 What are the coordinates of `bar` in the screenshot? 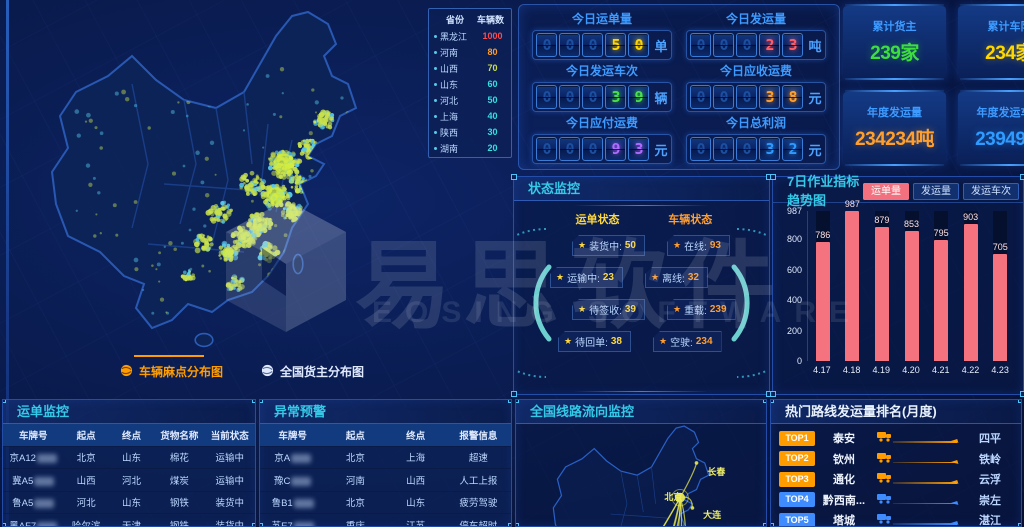 It's located at (822, 301).